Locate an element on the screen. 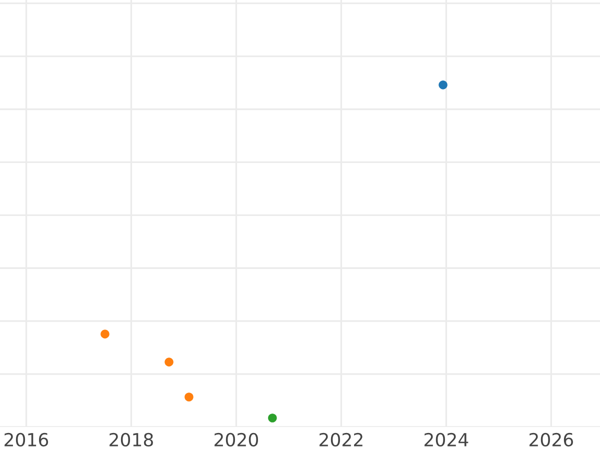  x-tick-label: 2020 is located at coordinates (236, 439).